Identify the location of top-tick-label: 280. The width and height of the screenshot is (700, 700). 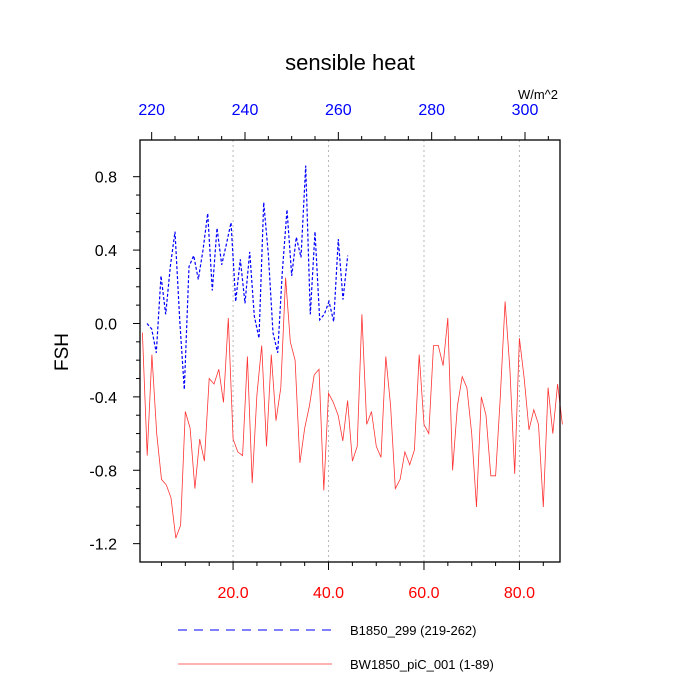
(431, 110).